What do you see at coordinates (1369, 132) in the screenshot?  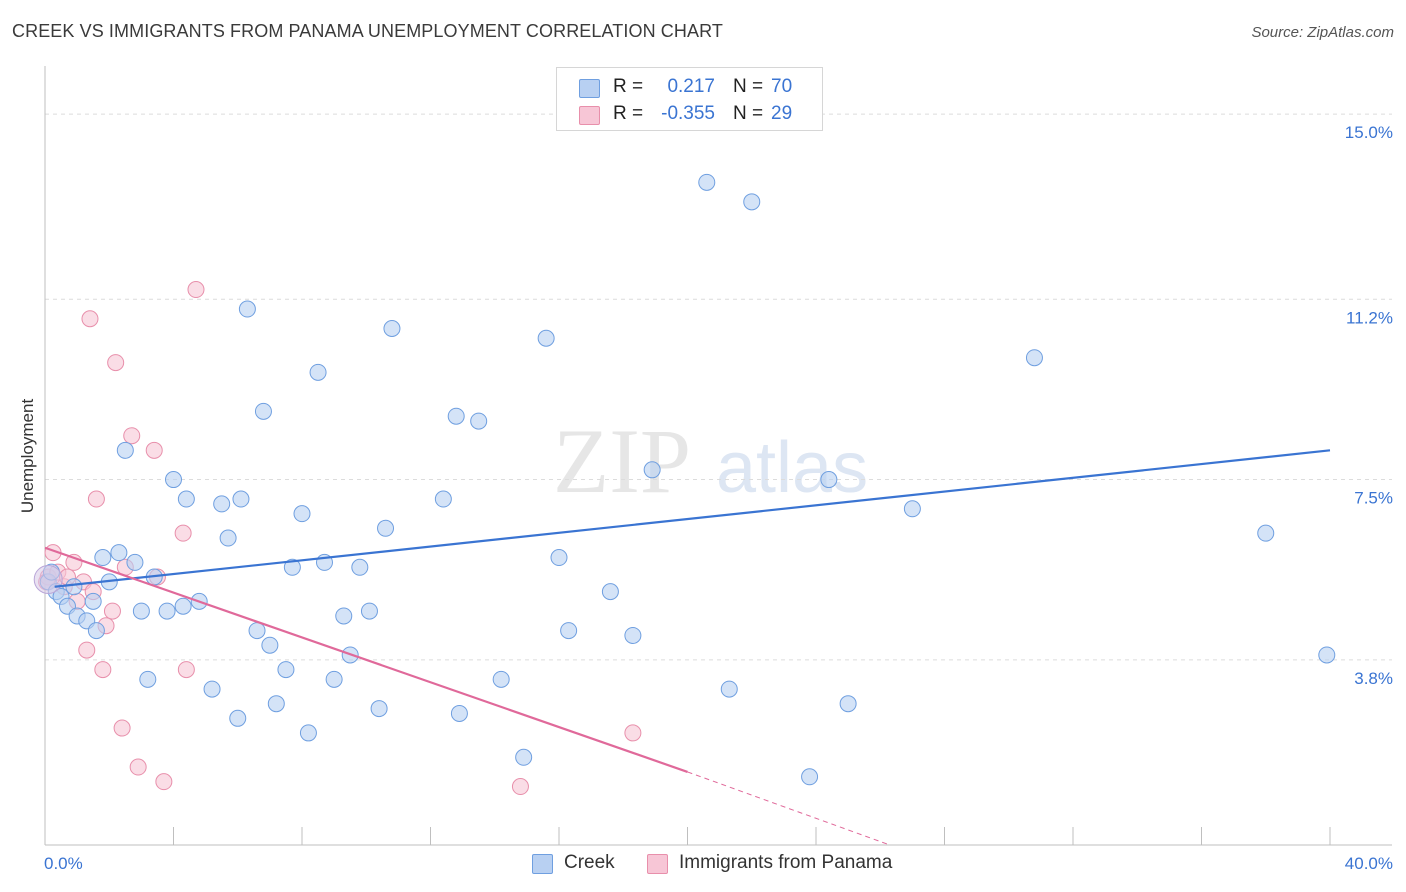 I see `y-tick-label: 15.0%` at bounding box center [1369, 132].